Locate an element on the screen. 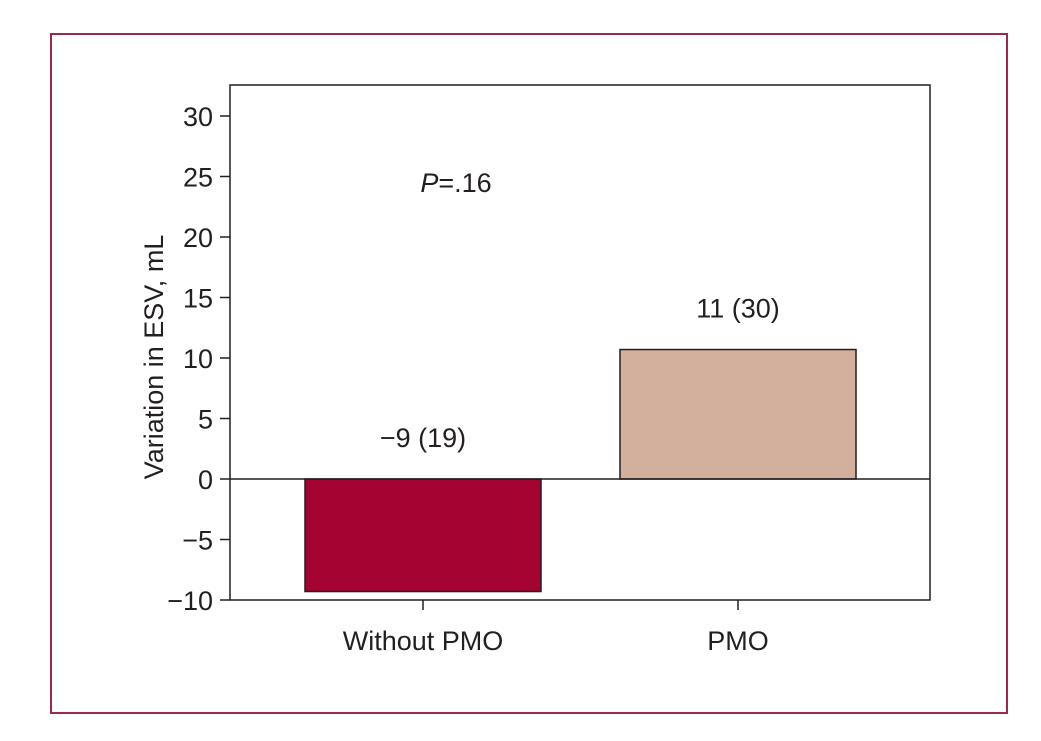 This screenshot has width=1041, height=741. p-value-annotation: P=.16 is located at coordinates (455, 183).